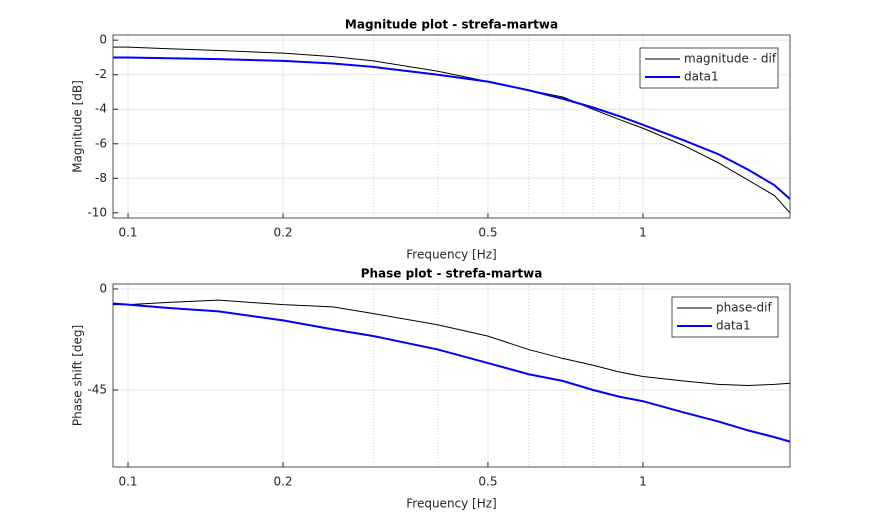 The height and width of the screenshot is (527, 873). What do you see at coordinates (101, 143) in the screenshot?
I see `y-tick-label: -6` at bounding box center [101, 143].